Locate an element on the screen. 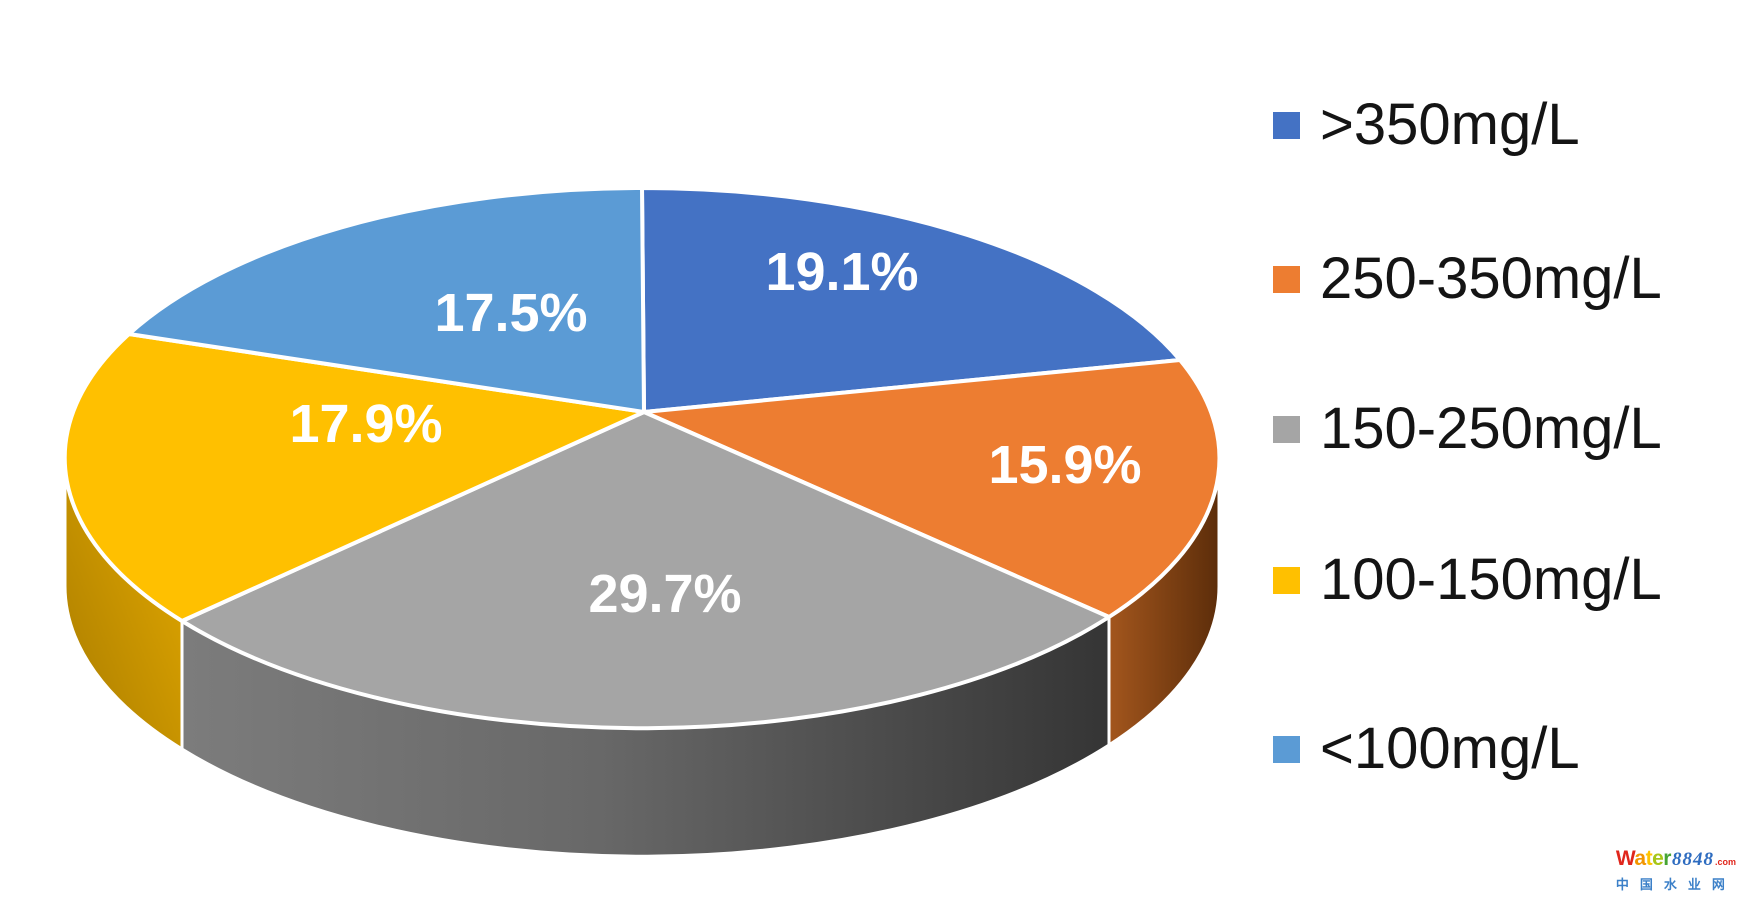 The image size is (1742, 900). brand-letter: t is located at coordinates (1649, 858).